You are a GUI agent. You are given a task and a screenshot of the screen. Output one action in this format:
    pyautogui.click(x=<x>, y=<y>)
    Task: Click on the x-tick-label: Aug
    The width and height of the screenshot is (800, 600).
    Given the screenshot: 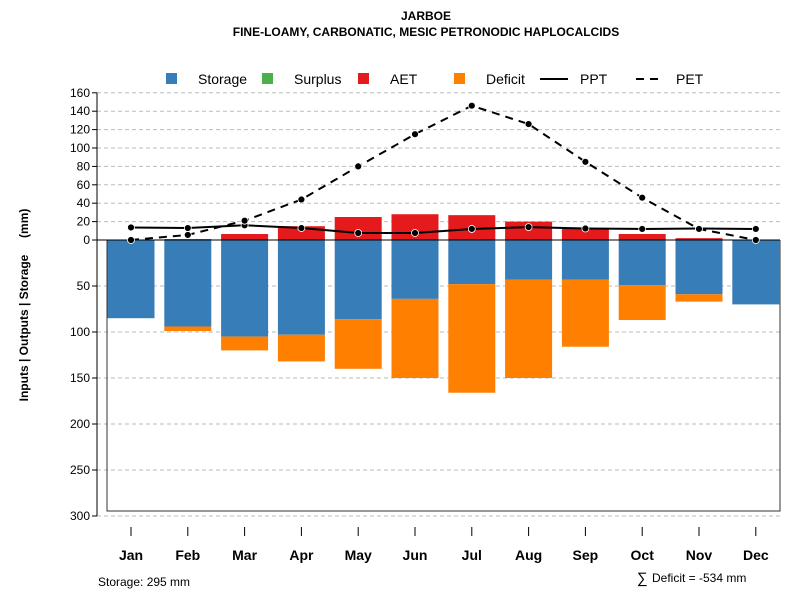 What is the action you would take?
    pyautogui.click(x=528, y=555)
    